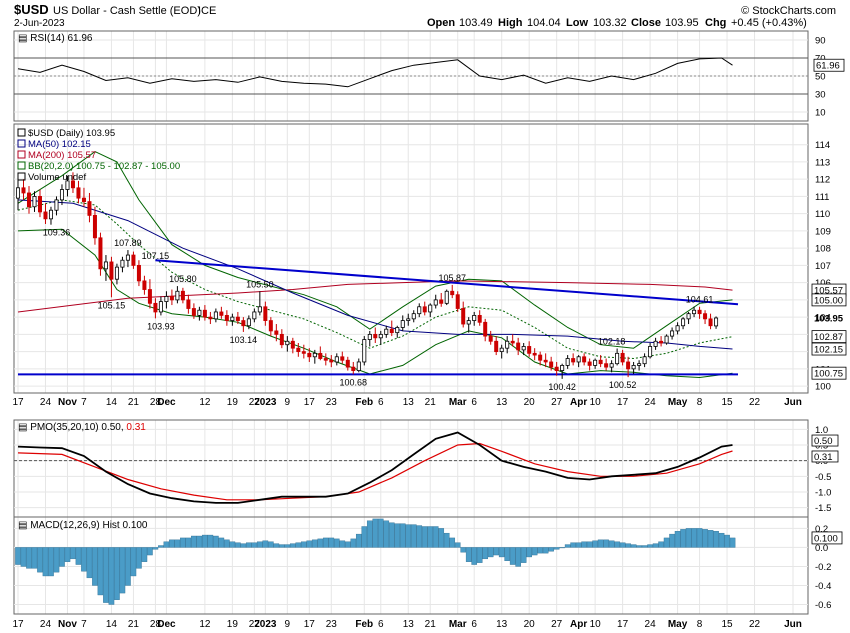  Describe the element at coordinates (821, 529) in the screenshot. I see `macd-tick-label: 0.2` at that location.